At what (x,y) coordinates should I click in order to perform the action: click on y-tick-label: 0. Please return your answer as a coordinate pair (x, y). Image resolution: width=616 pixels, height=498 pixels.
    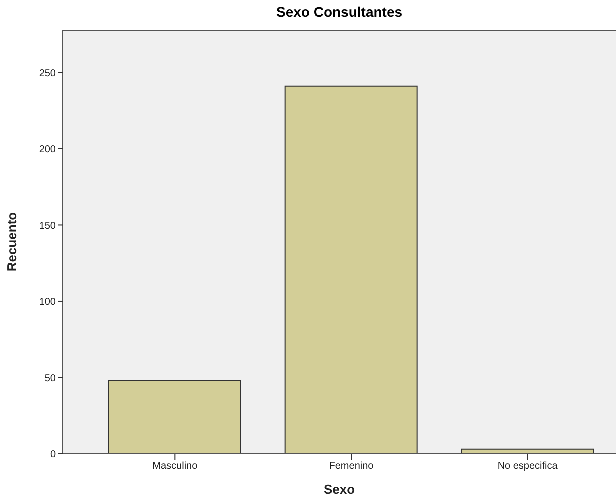
    Looking at the image, I should click on (53, 455).